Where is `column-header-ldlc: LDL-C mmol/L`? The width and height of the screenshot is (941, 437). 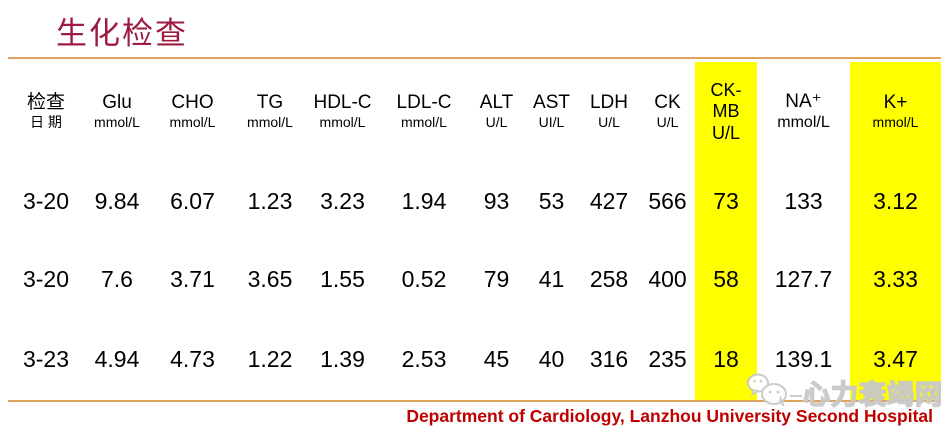 column-header-ldlc: LDL-C mmol/L is located at coordinates (424, 112).